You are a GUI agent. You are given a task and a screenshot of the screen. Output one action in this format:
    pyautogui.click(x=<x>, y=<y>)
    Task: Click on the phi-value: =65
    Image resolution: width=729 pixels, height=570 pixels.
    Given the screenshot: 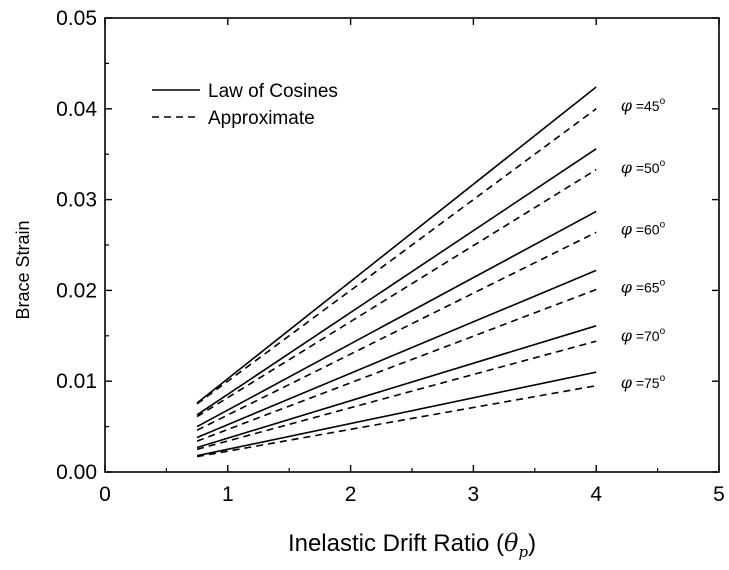 What is the action you would take?
    pyautogui.click(x=646, y=288)
    